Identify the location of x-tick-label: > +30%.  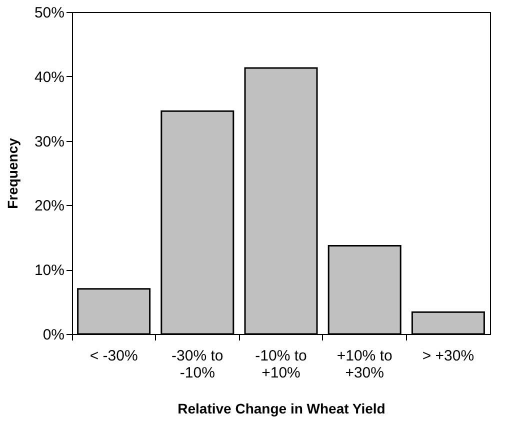
(448, 356).